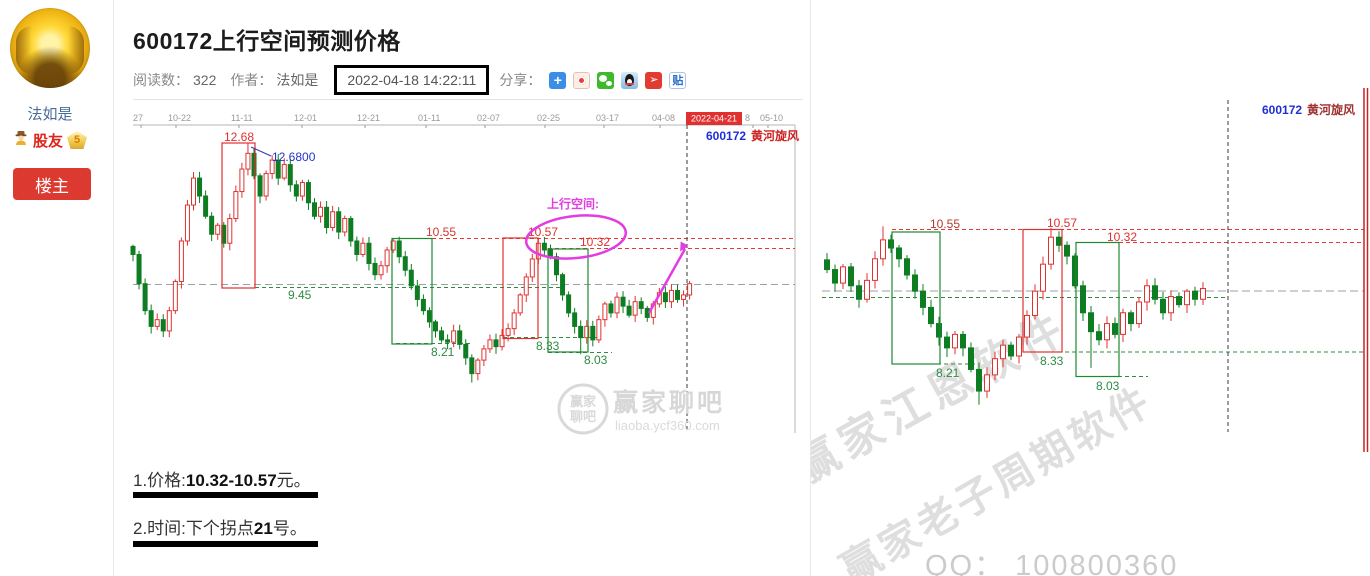 This screenshot has height=576, width=1370. I want to click on note-time: 2.时间:下个拐点21号。, so click(220, 528).